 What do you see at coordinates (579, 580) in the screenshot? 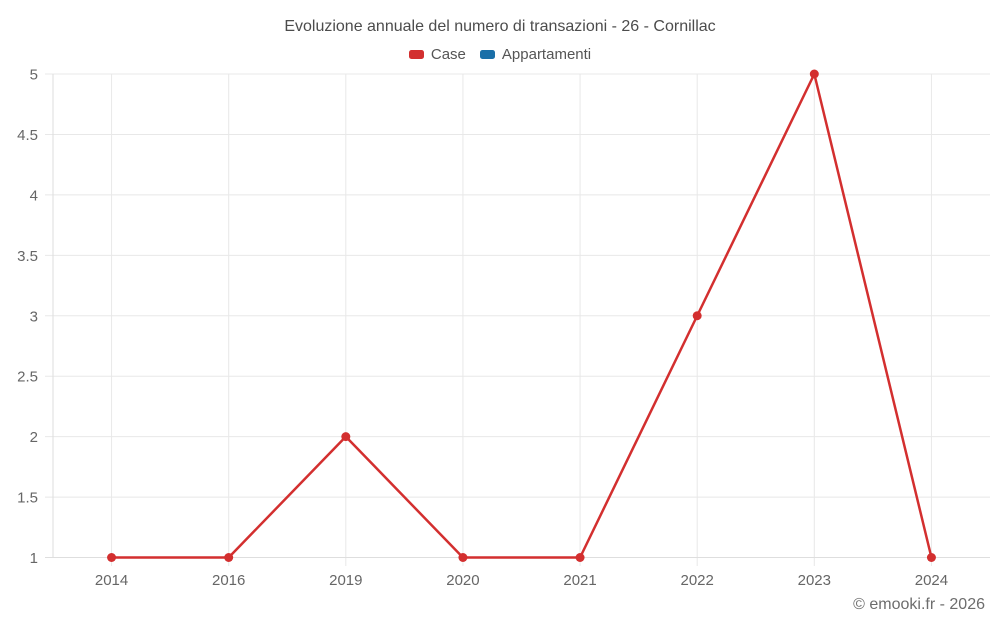
I see `svg-text: 2021` at bounding box center [579, 580].